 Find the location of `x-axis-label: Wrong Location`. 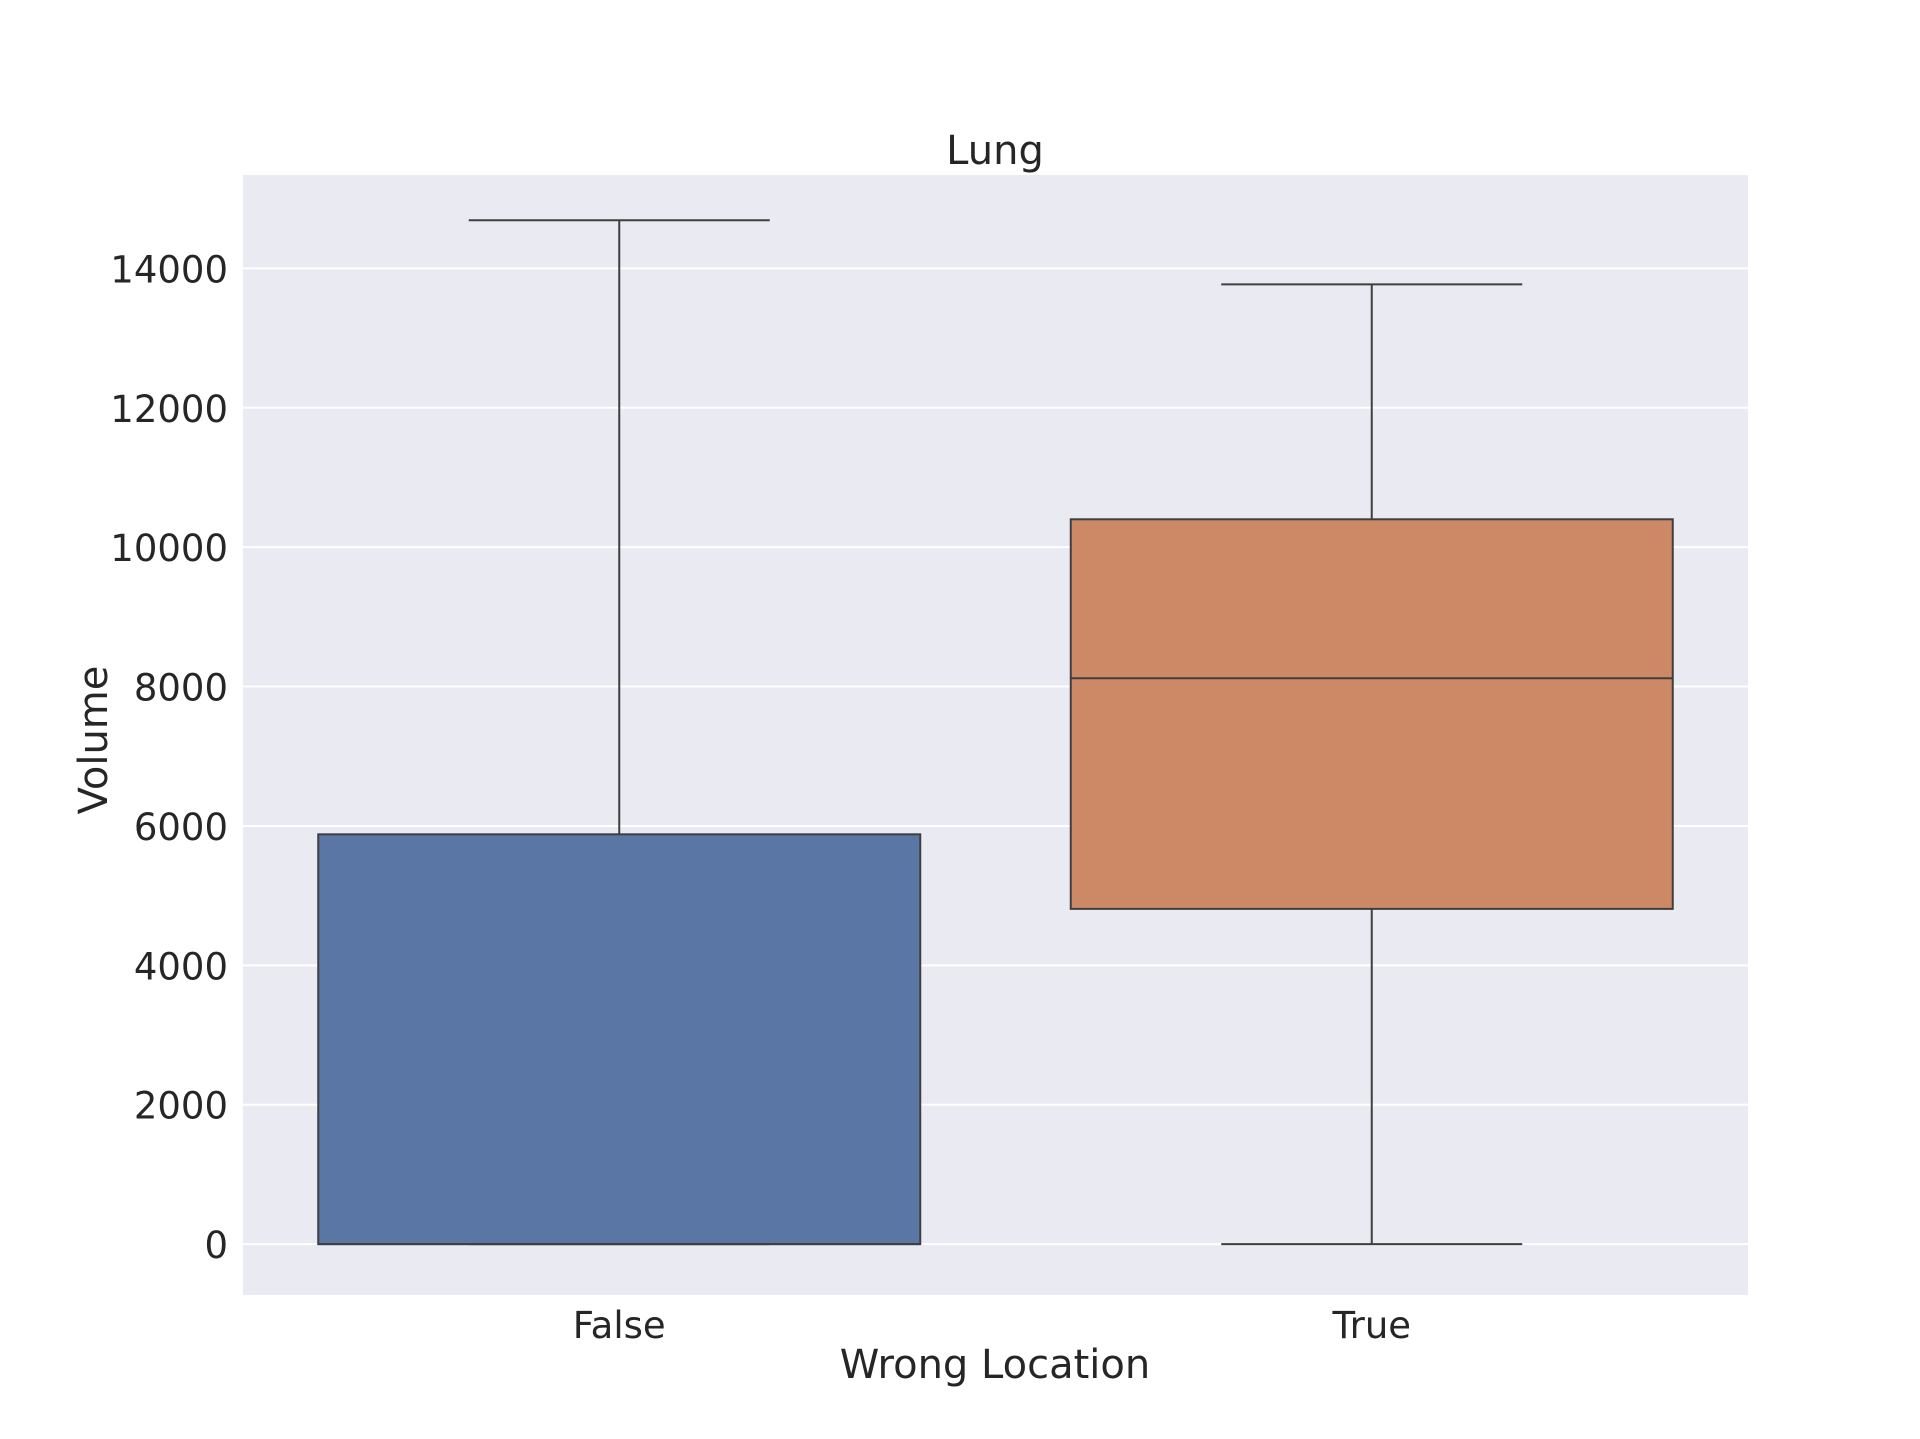

x-axis-label: Wrong Location is located at coordinates (995, 1365).